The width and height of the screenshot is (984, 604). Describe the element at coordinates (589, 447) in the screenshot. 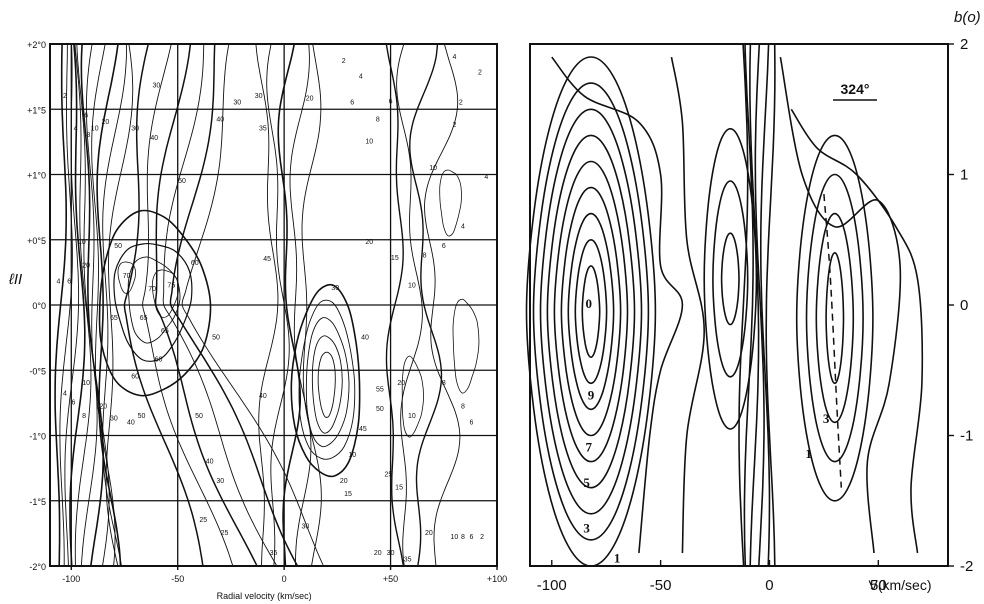

I see `contour-label: 7` at that location.